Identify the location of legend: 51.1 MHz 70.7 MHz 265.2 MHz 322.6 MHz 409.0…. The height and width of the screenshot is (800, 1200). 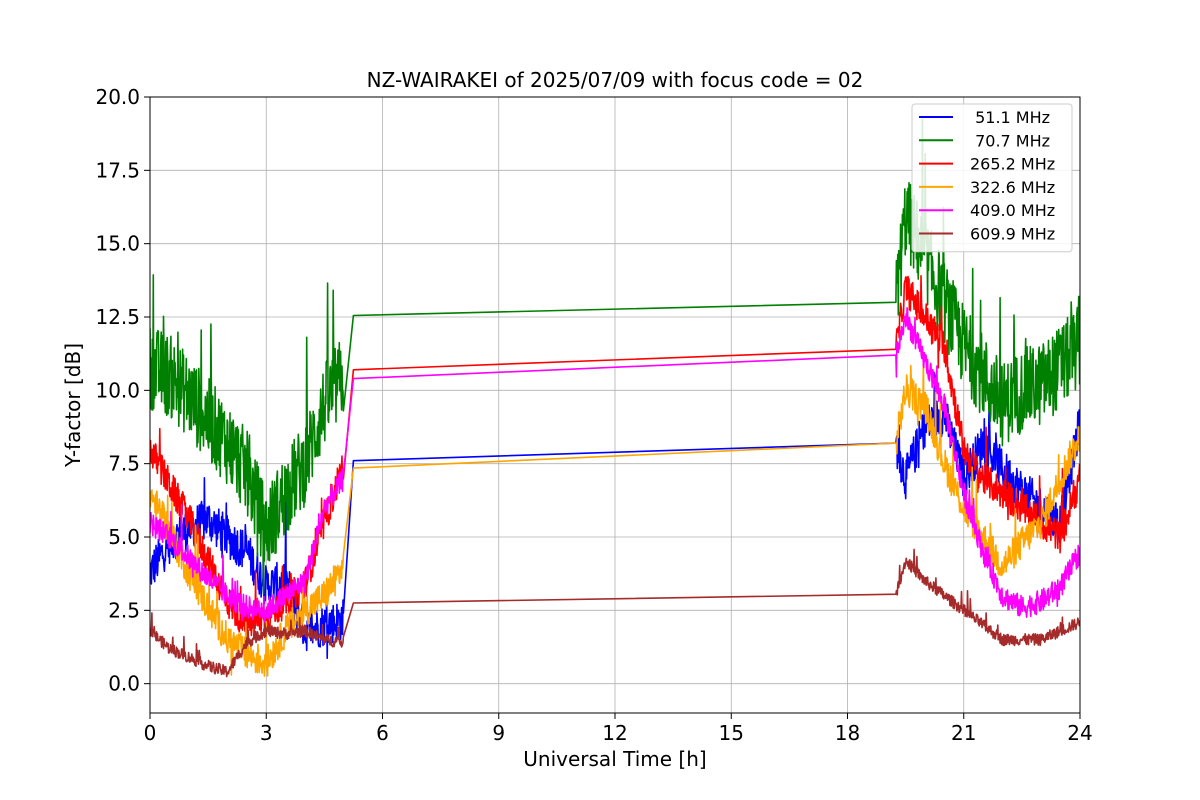
(992, 178).